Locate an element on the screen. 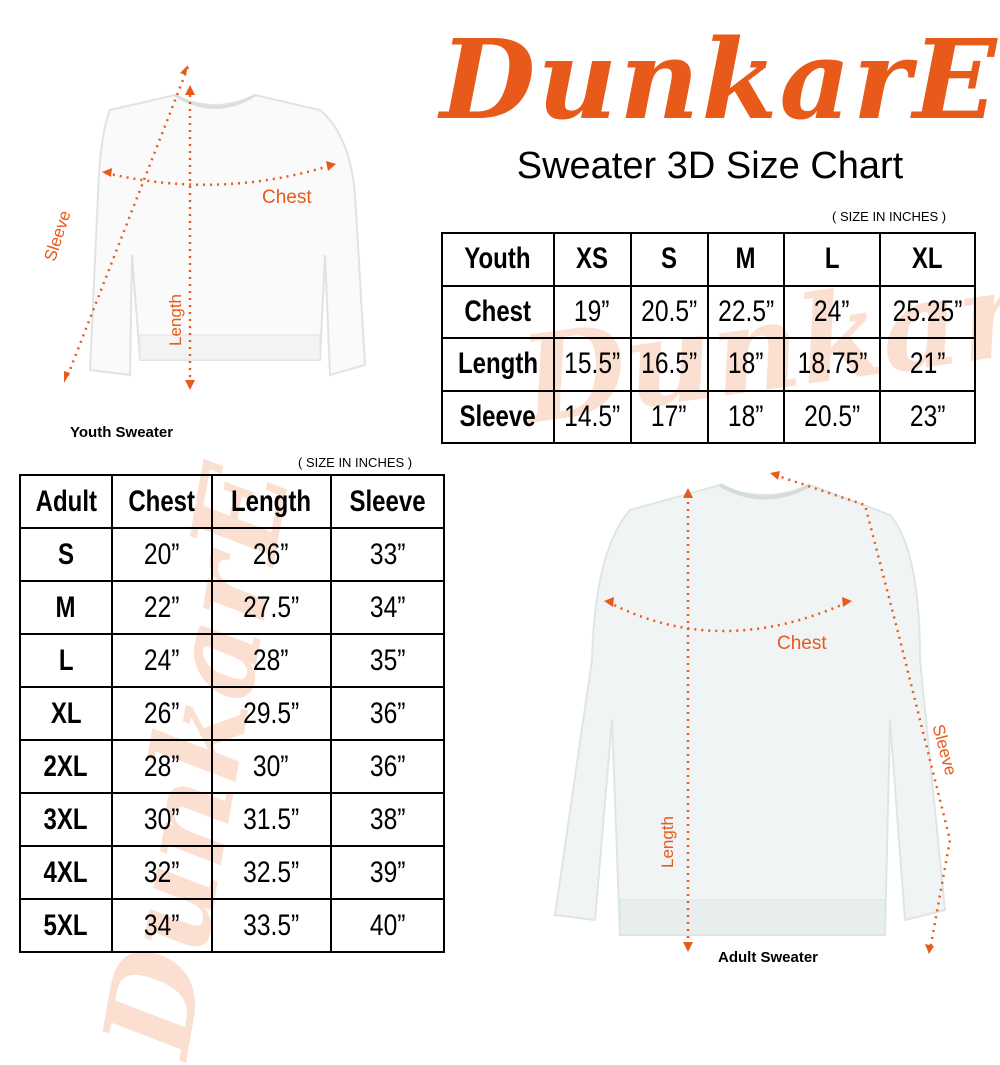  value-cell: 34” is located at coordinates (161, 925).